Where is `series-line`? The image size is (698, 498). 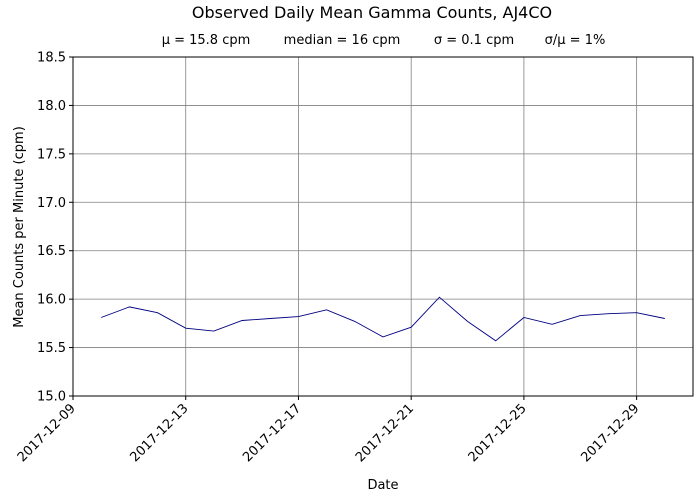 series-line is located at coordinates (383, 319).